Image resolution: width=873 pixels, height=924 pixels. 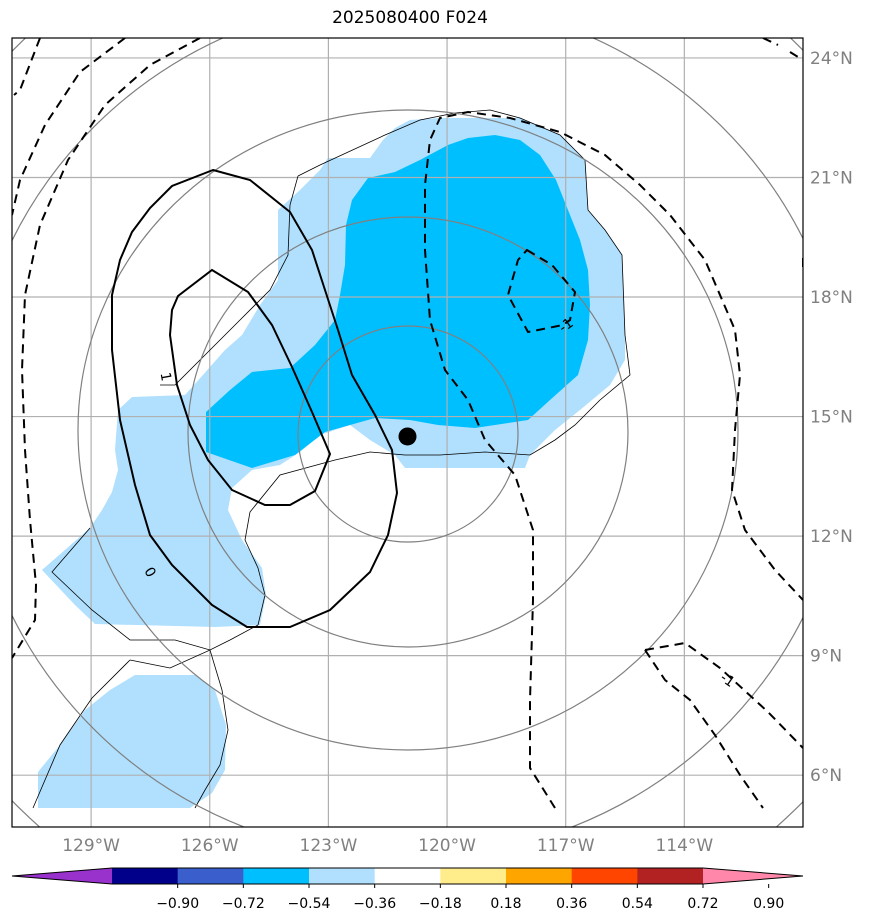 What do you see at coordinates (831, 537) in the screenshot?
I see `lat-label: 12°N` at bounding box center [831, 537].